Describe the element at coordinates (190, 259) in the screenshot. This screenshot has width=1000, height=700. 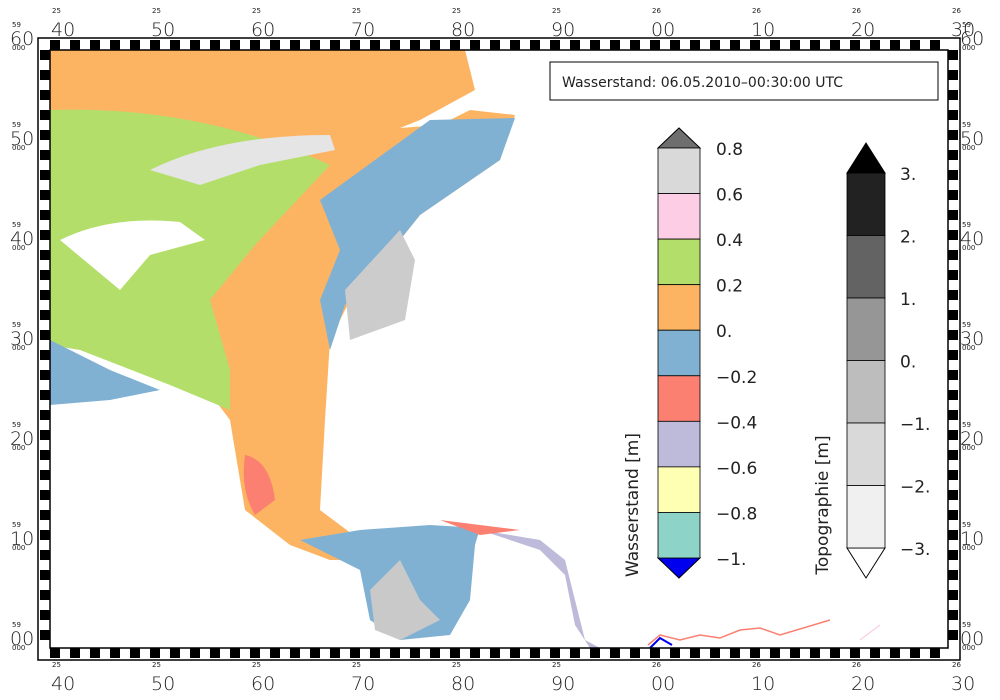
I see `water-green` at that location.